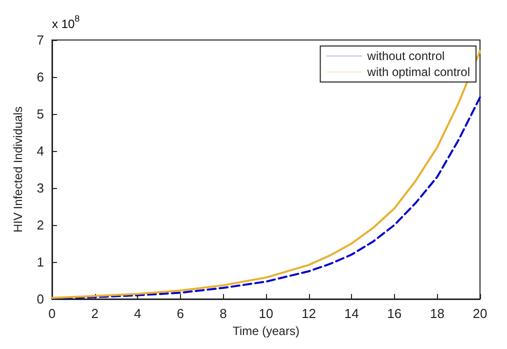 Image resolution: width=507 pixels, height=349 pixels. Describe the element at coordinates (40, 77) in the screenshot. I see `y-tick-label: 6` at that location.